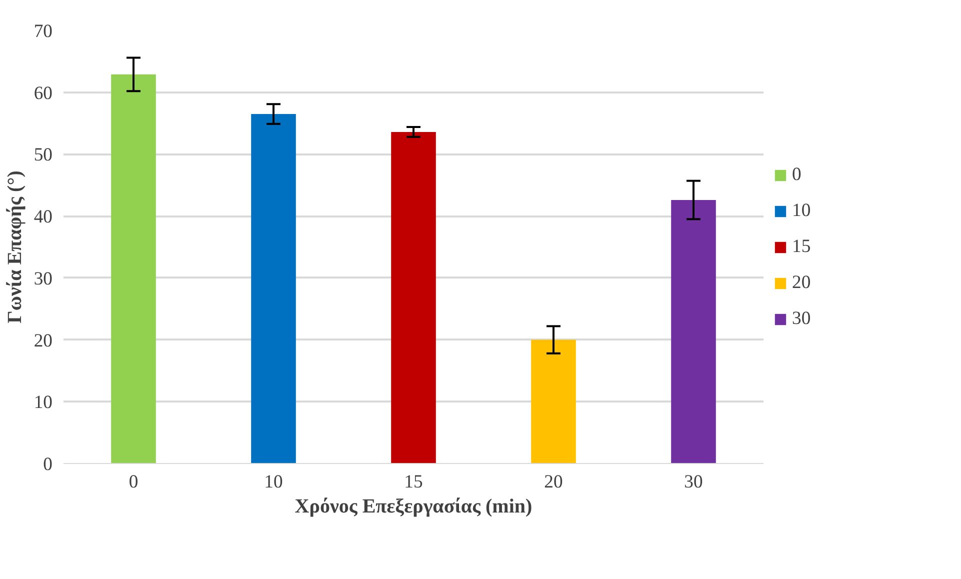 The image size is (961, 579). I want to click on legend-label: 30, so click(802, 319).